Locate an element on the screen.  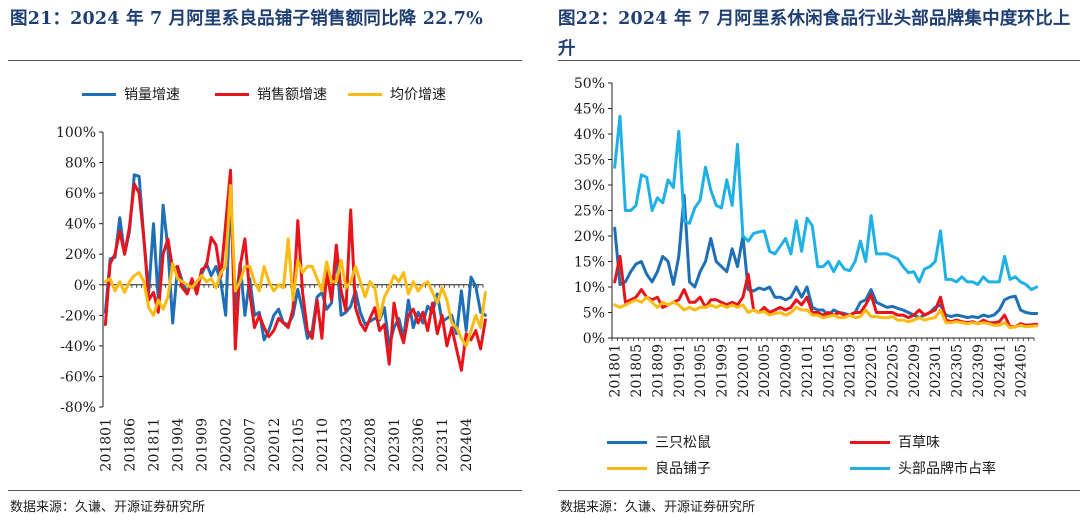
right-y-tick-label: 5% is located at coordinates (594, 314).